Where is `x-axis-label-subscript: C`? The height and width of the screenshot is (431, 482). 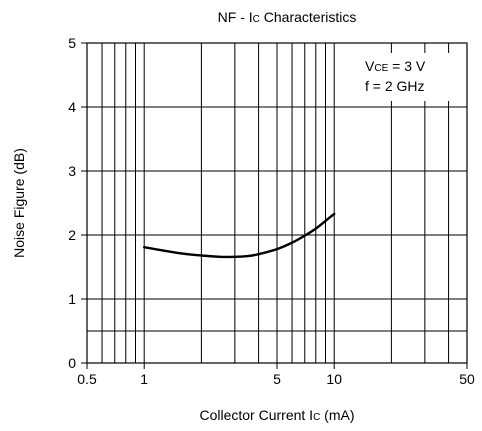 x-axis-label-subscript: C is located at coordinates (316, 417).